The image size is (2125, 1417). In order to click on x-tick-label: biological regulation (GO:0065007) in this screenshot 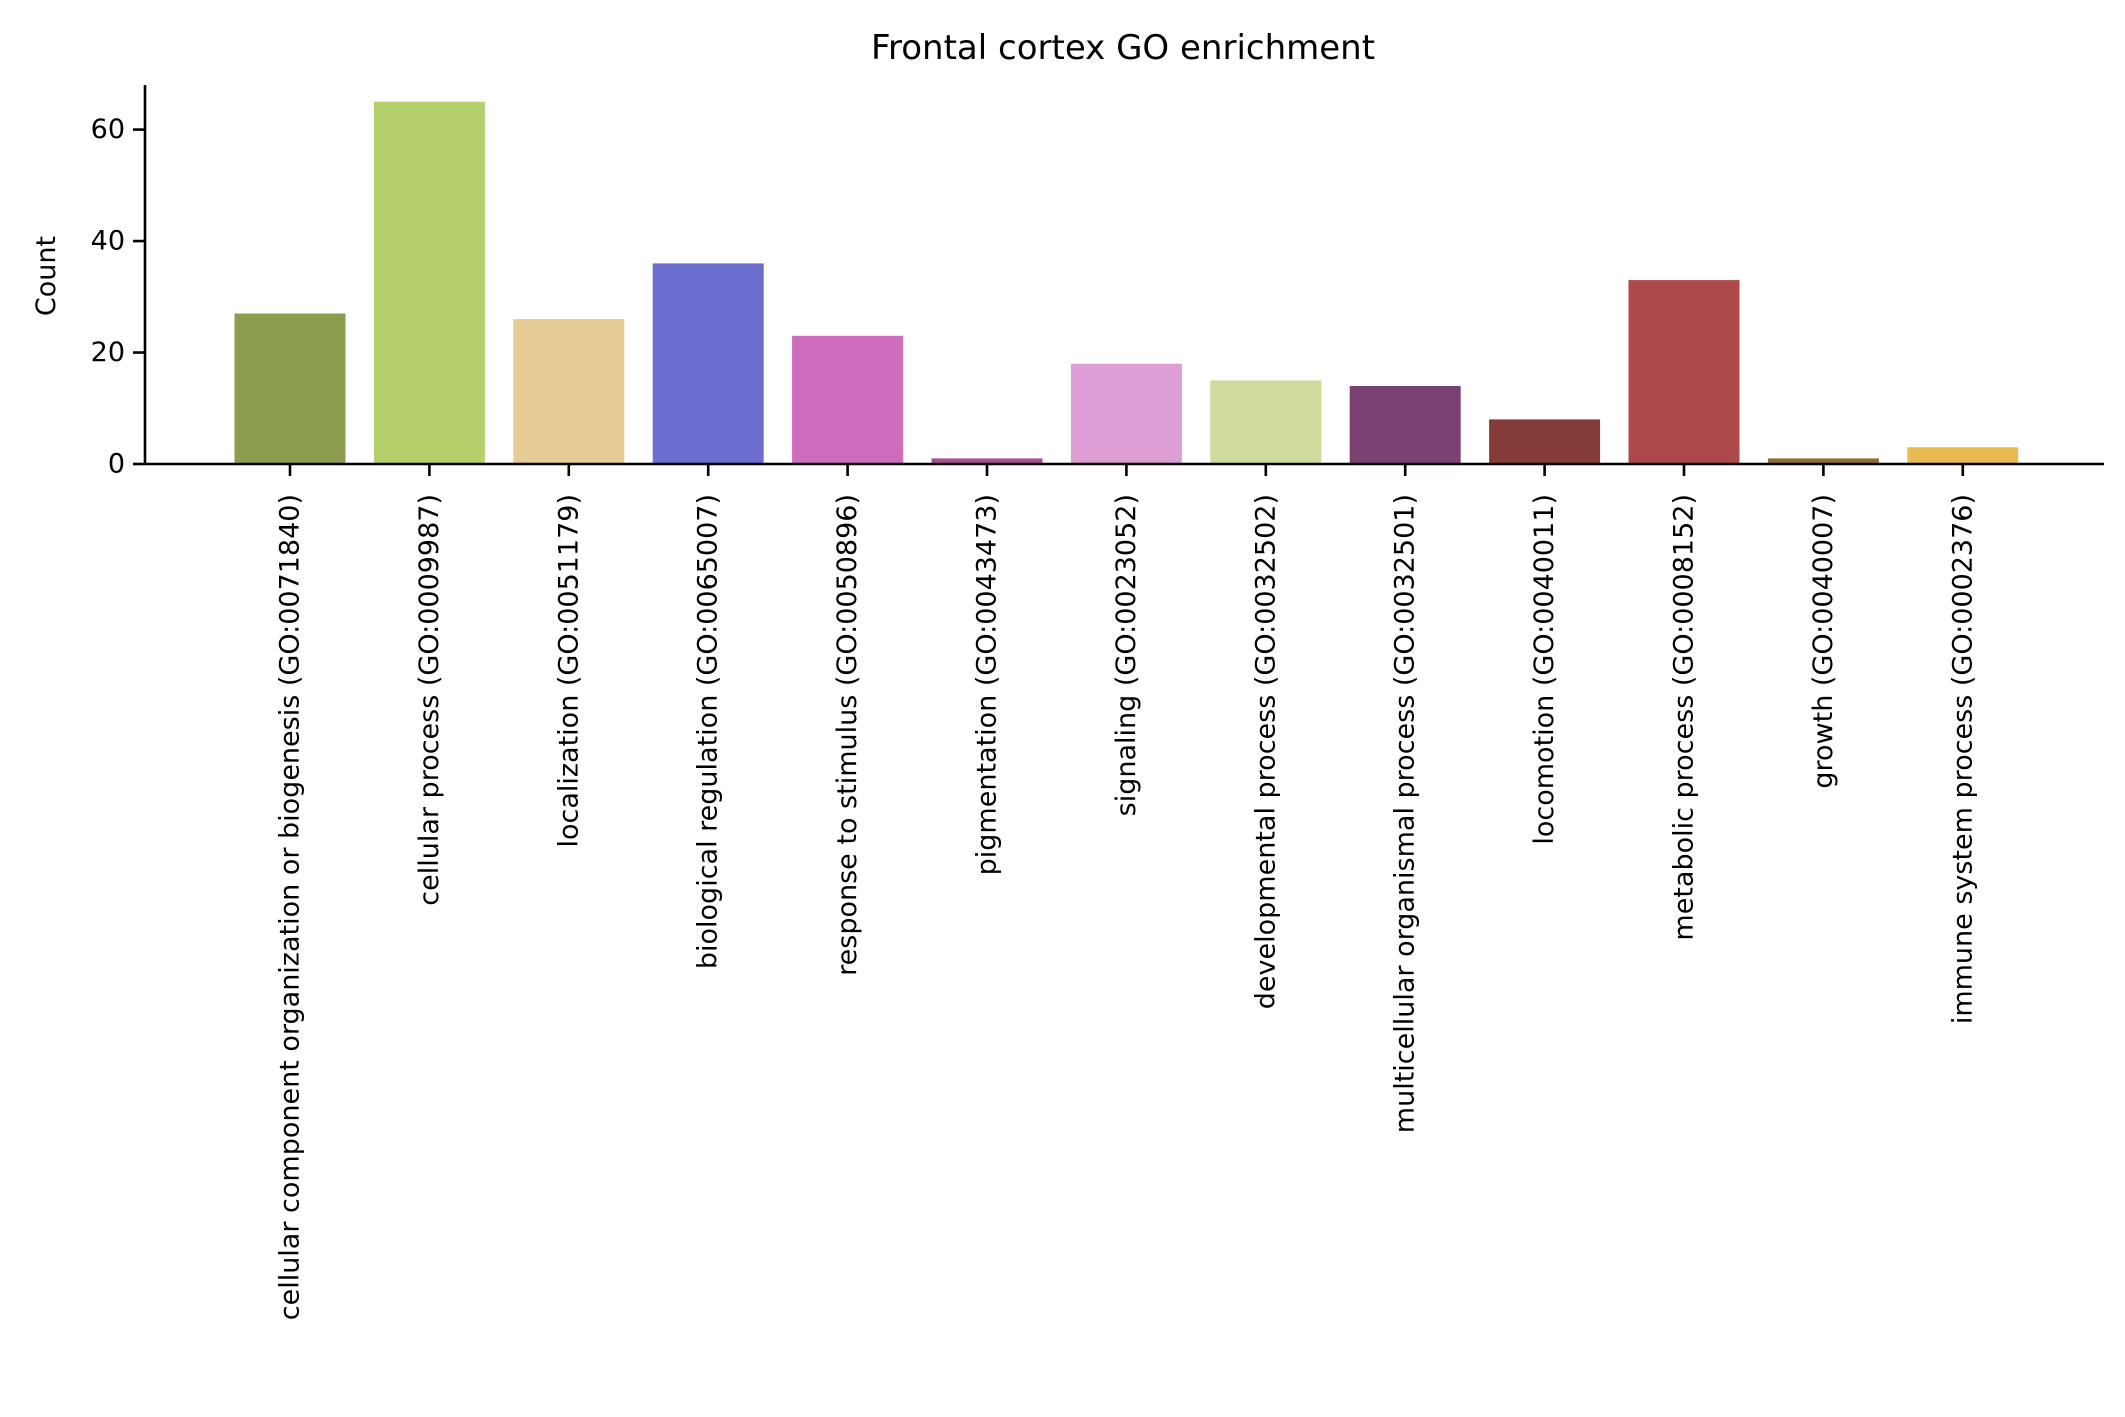, I will do `click(708, 731)`.